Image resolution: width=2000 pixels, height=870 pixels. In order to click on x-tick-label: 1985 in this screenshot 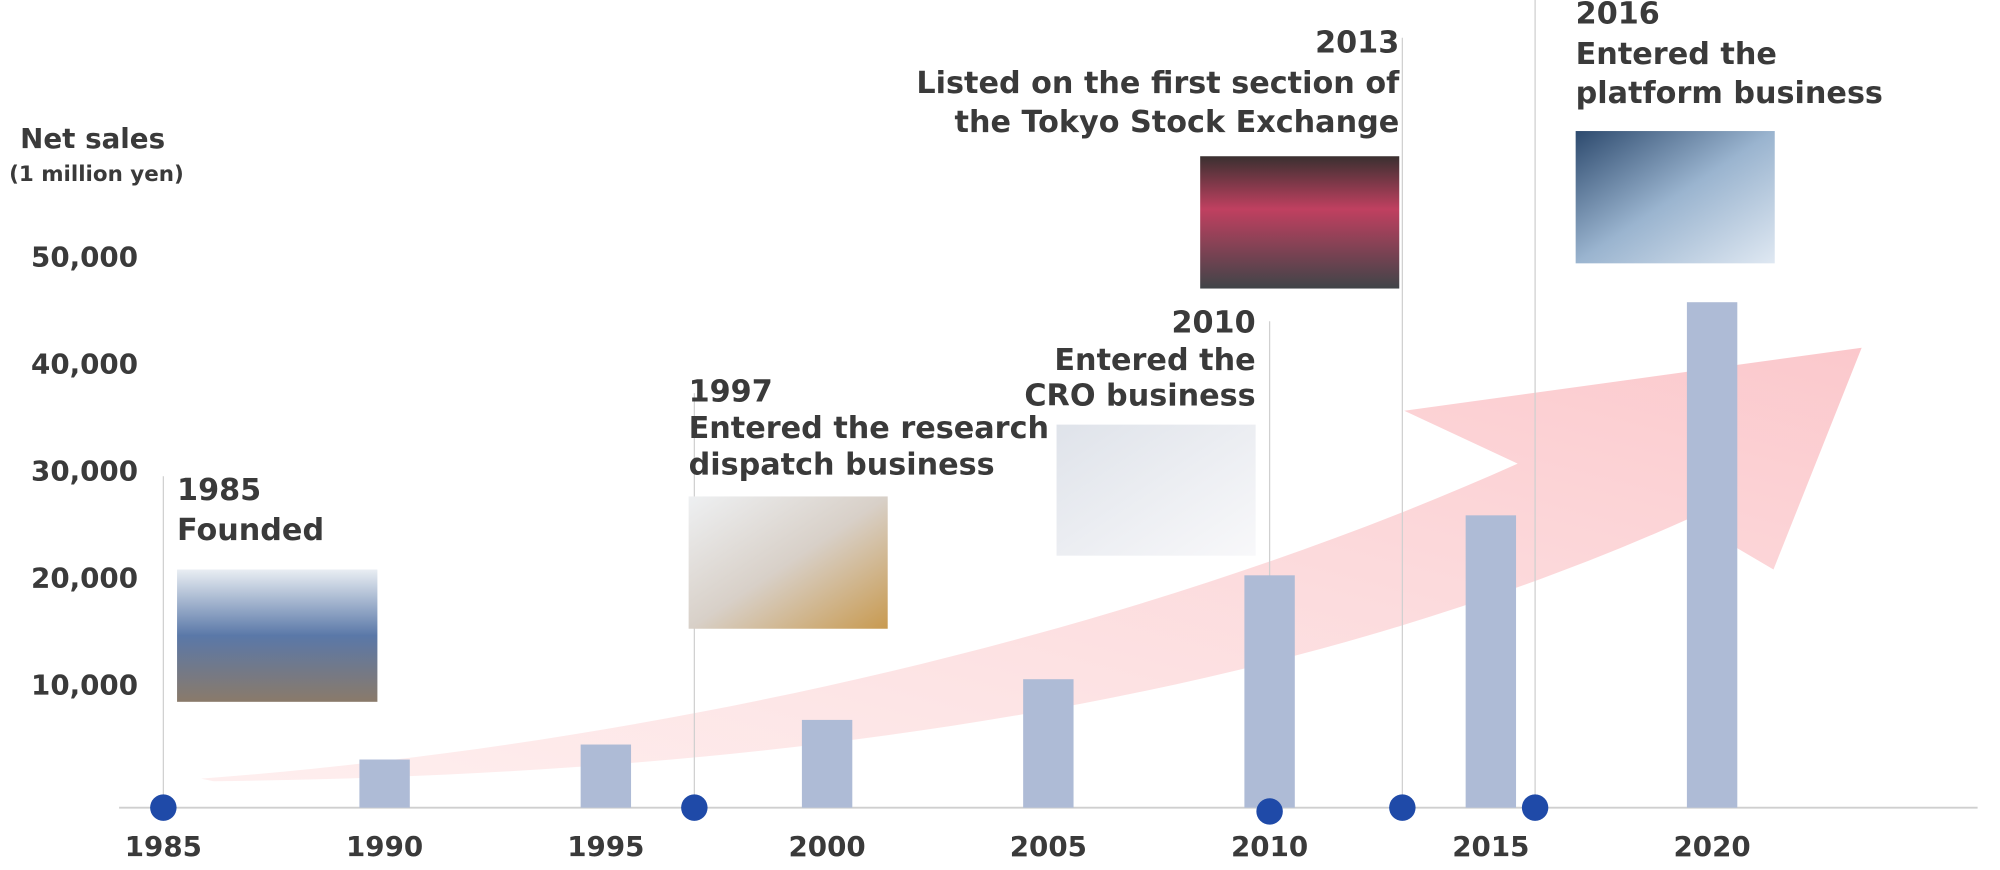, I will do `click(163, 846)`.